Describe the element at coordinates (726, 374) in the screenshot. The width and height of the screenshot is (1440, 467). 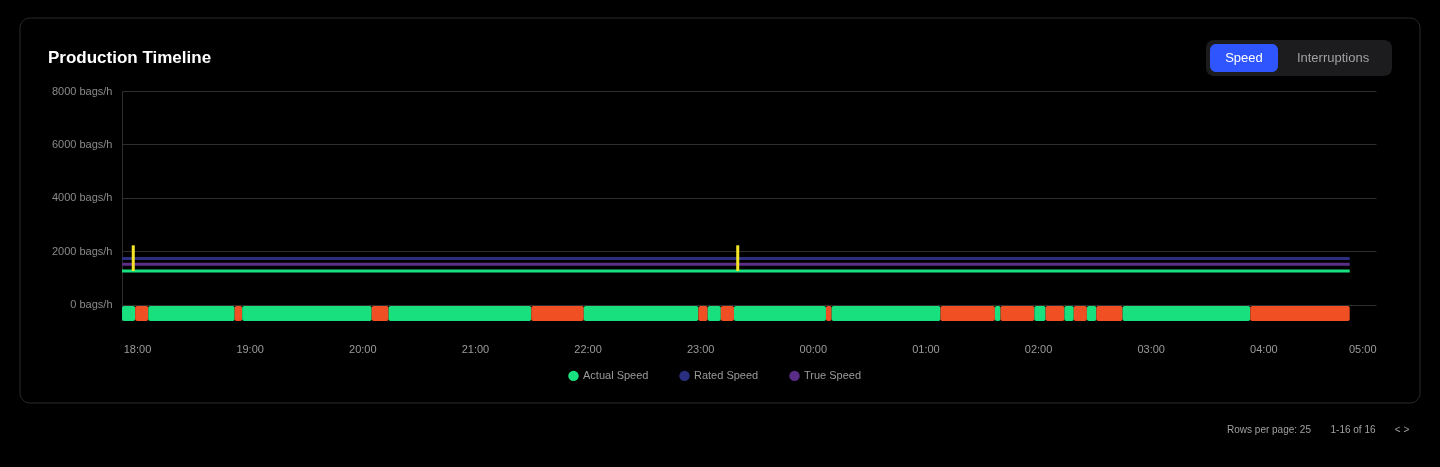
I see `legend-label: Rated Speed` at that location.